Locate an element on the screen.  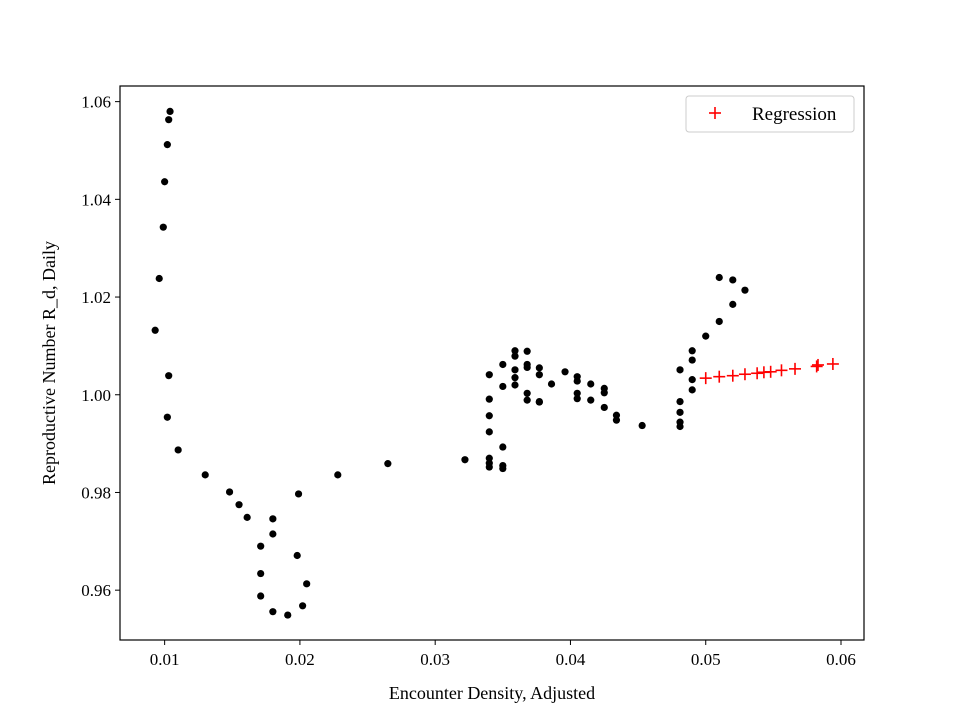
legend-plus-marker is located at coordinates (715, 113).